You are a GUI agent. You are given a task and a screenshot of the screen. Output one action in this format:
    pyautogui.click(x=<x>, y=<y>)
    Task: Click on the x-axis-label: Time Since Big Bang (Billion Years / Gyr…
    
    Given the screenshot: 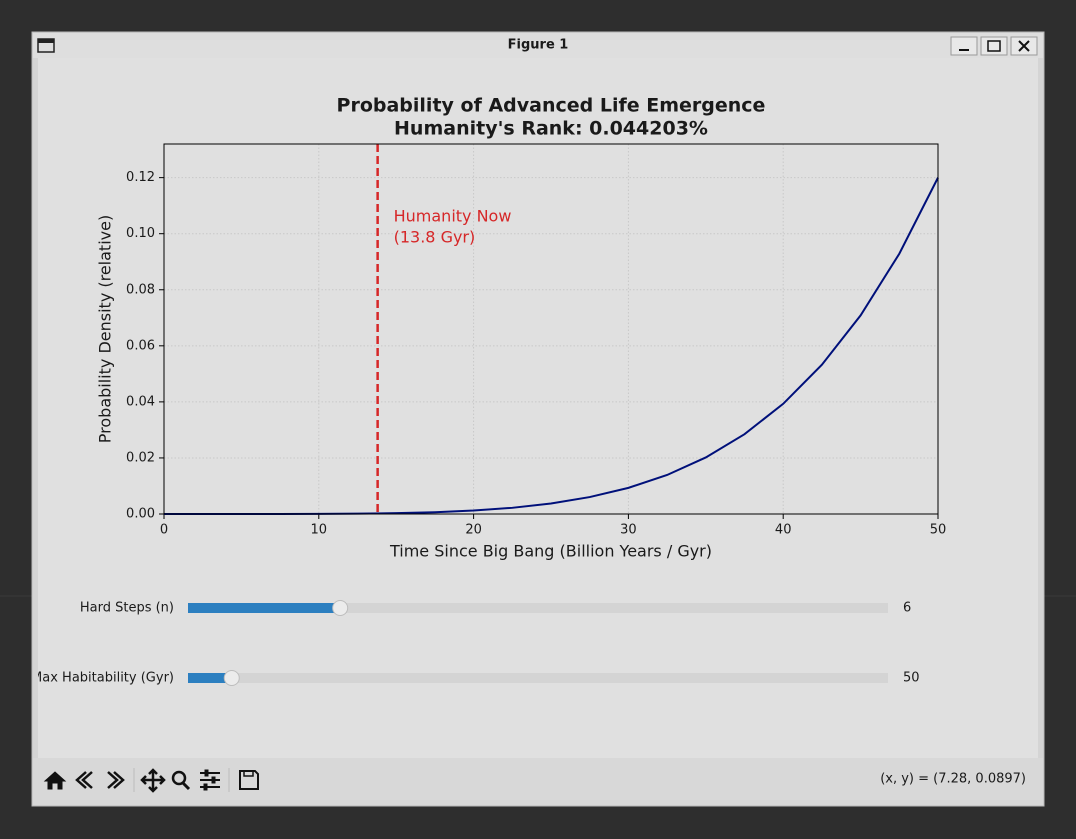 What is the action you would take?
    pyautogui.click(x=550, y=551)
    